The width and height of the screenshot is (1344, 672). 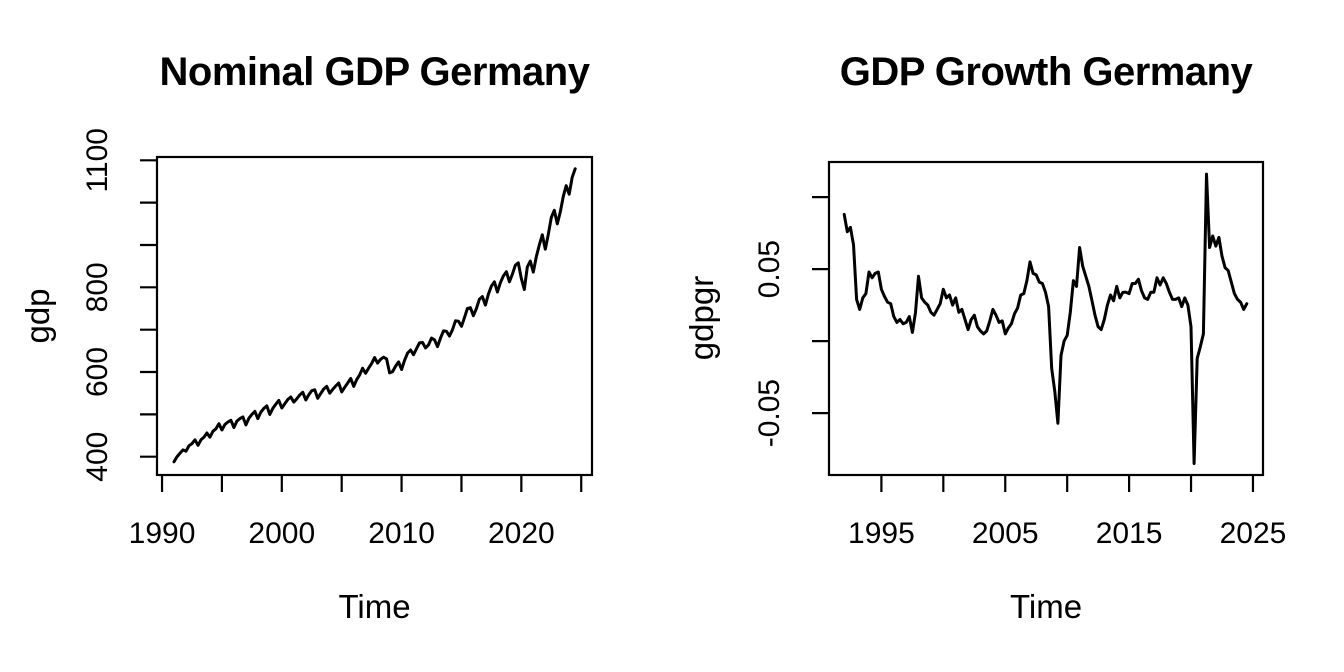 What do you see at coordinates (1253, 533) in the screenshot?
I see `x-tick-label: 2025` at bounding box center [1253, 533].